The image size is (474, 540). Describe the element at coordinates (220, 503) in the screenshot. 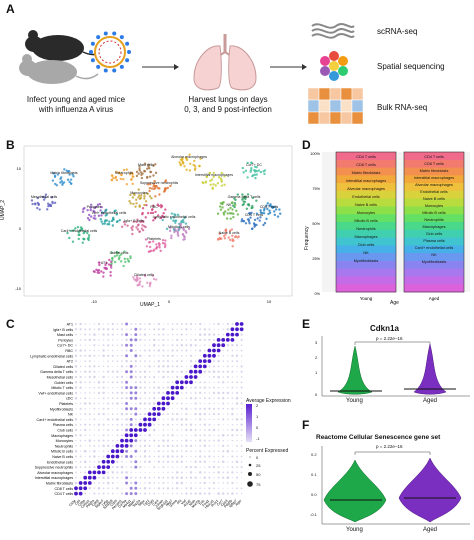

I see `dotplot-col-label: Ccr7` at that location.